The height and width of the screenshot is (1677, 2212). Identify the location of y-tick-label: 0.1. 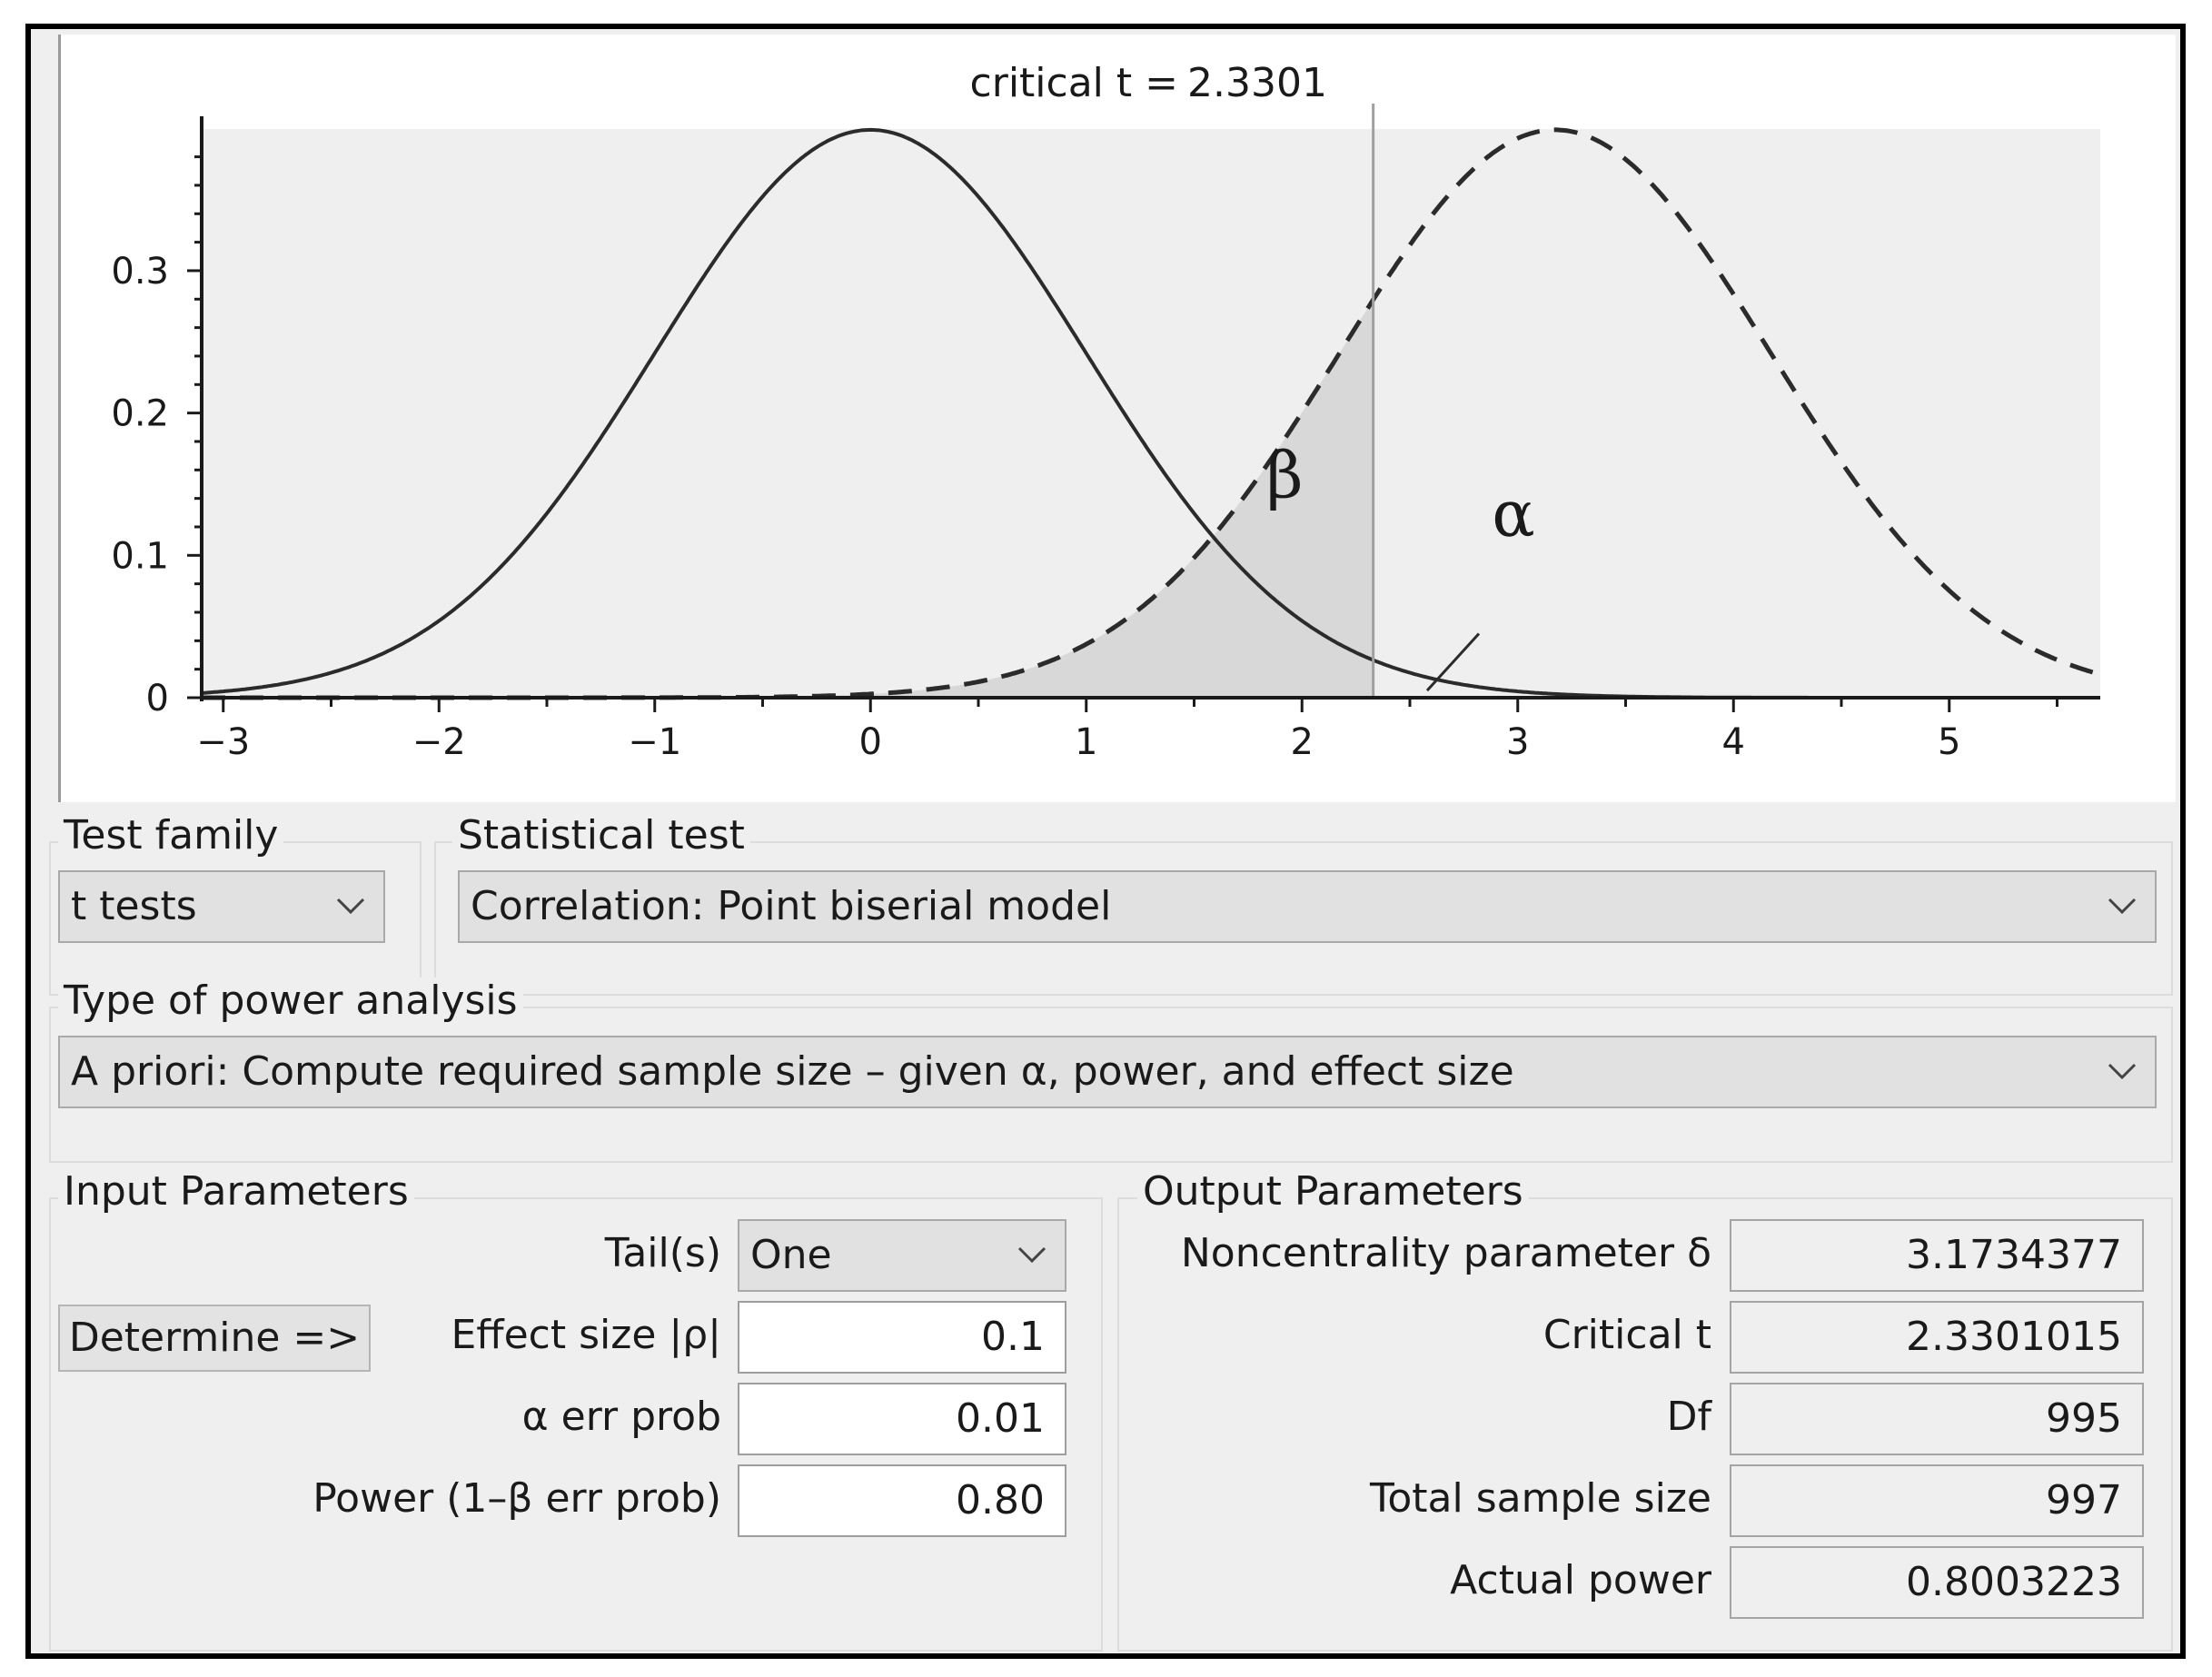
(140, 556).